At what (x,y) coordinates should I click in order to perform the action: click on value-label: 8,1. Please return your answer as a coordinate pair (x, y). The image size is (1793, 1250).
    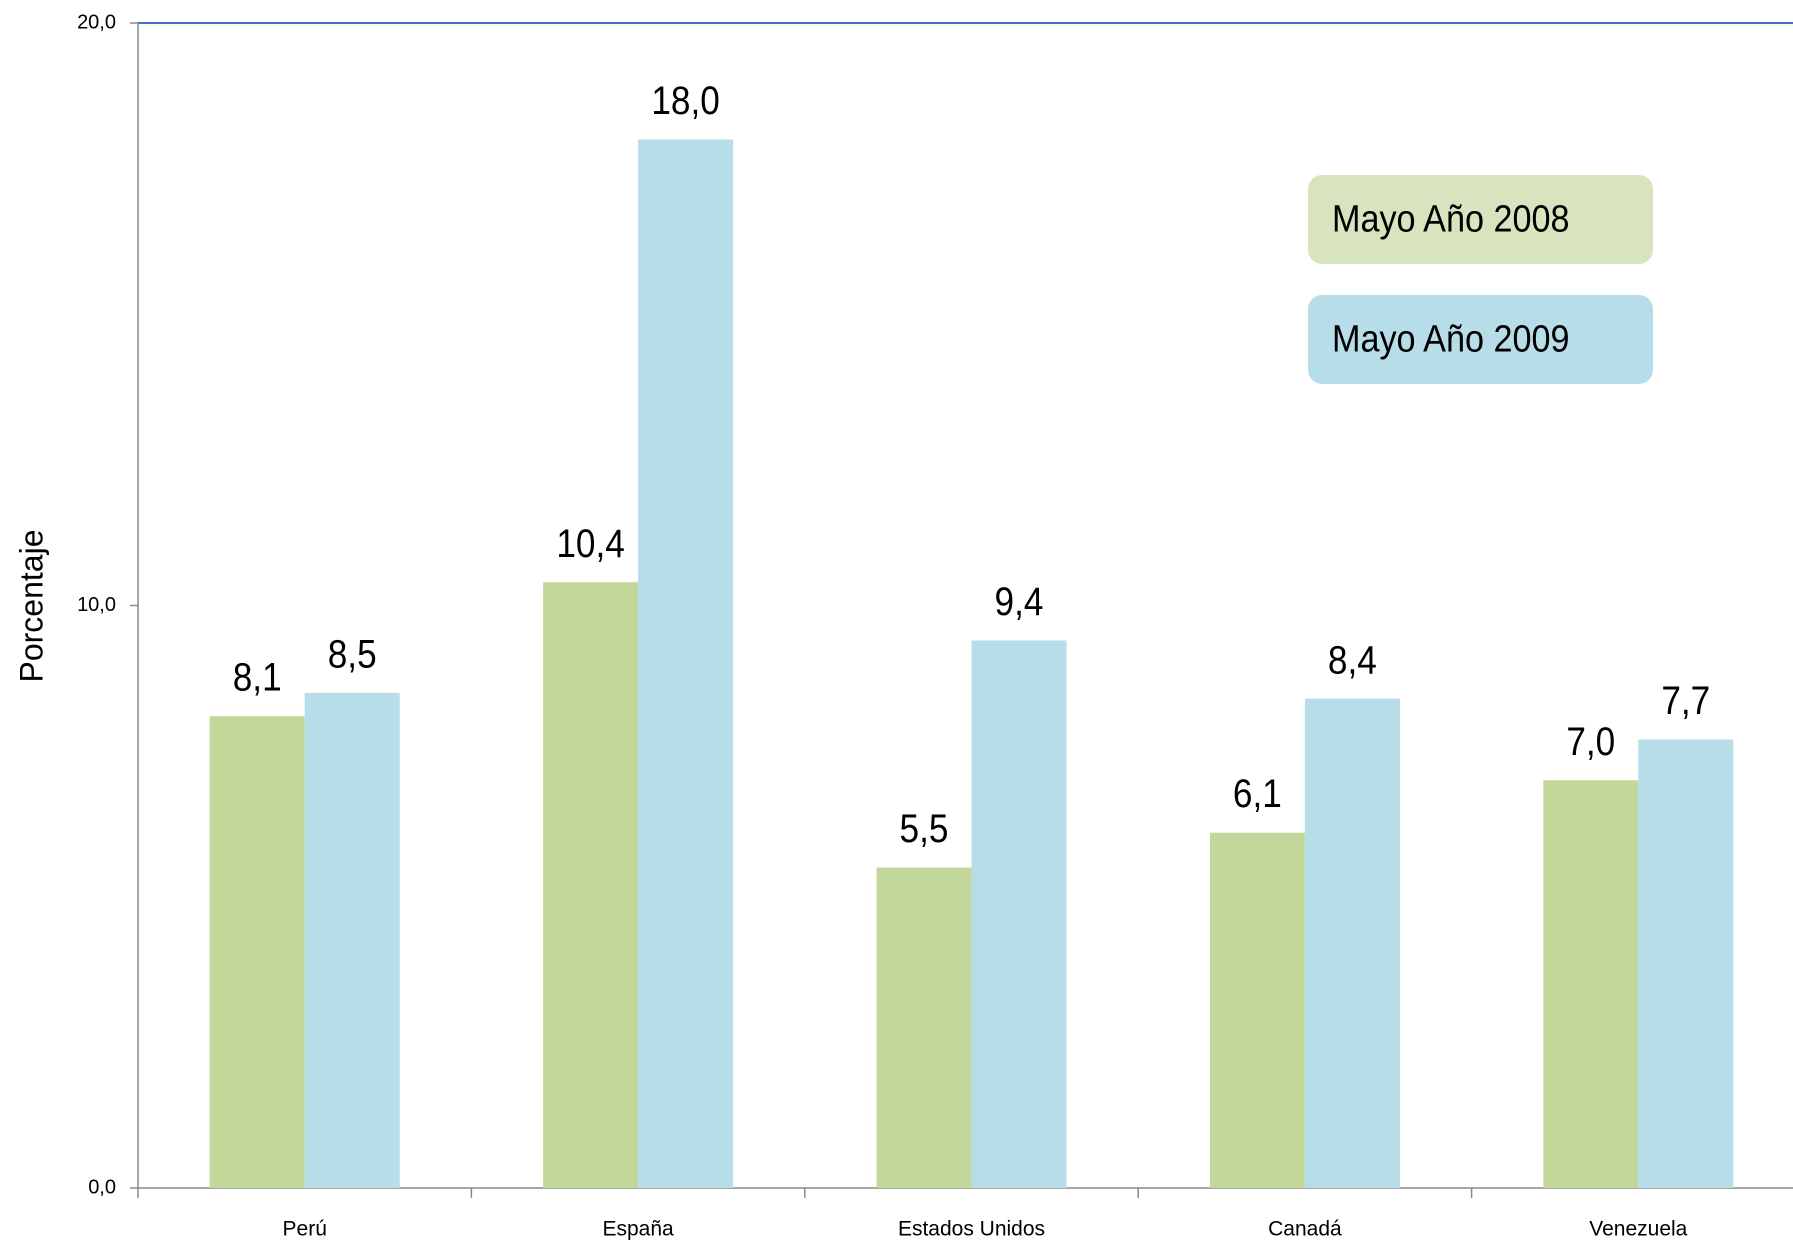
    Looking at the image, I should click on (257, 677).